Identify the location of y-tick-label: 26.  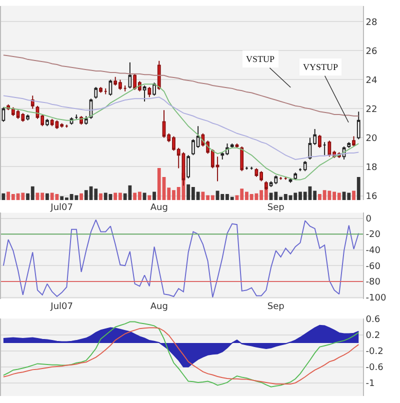
(372, 51).